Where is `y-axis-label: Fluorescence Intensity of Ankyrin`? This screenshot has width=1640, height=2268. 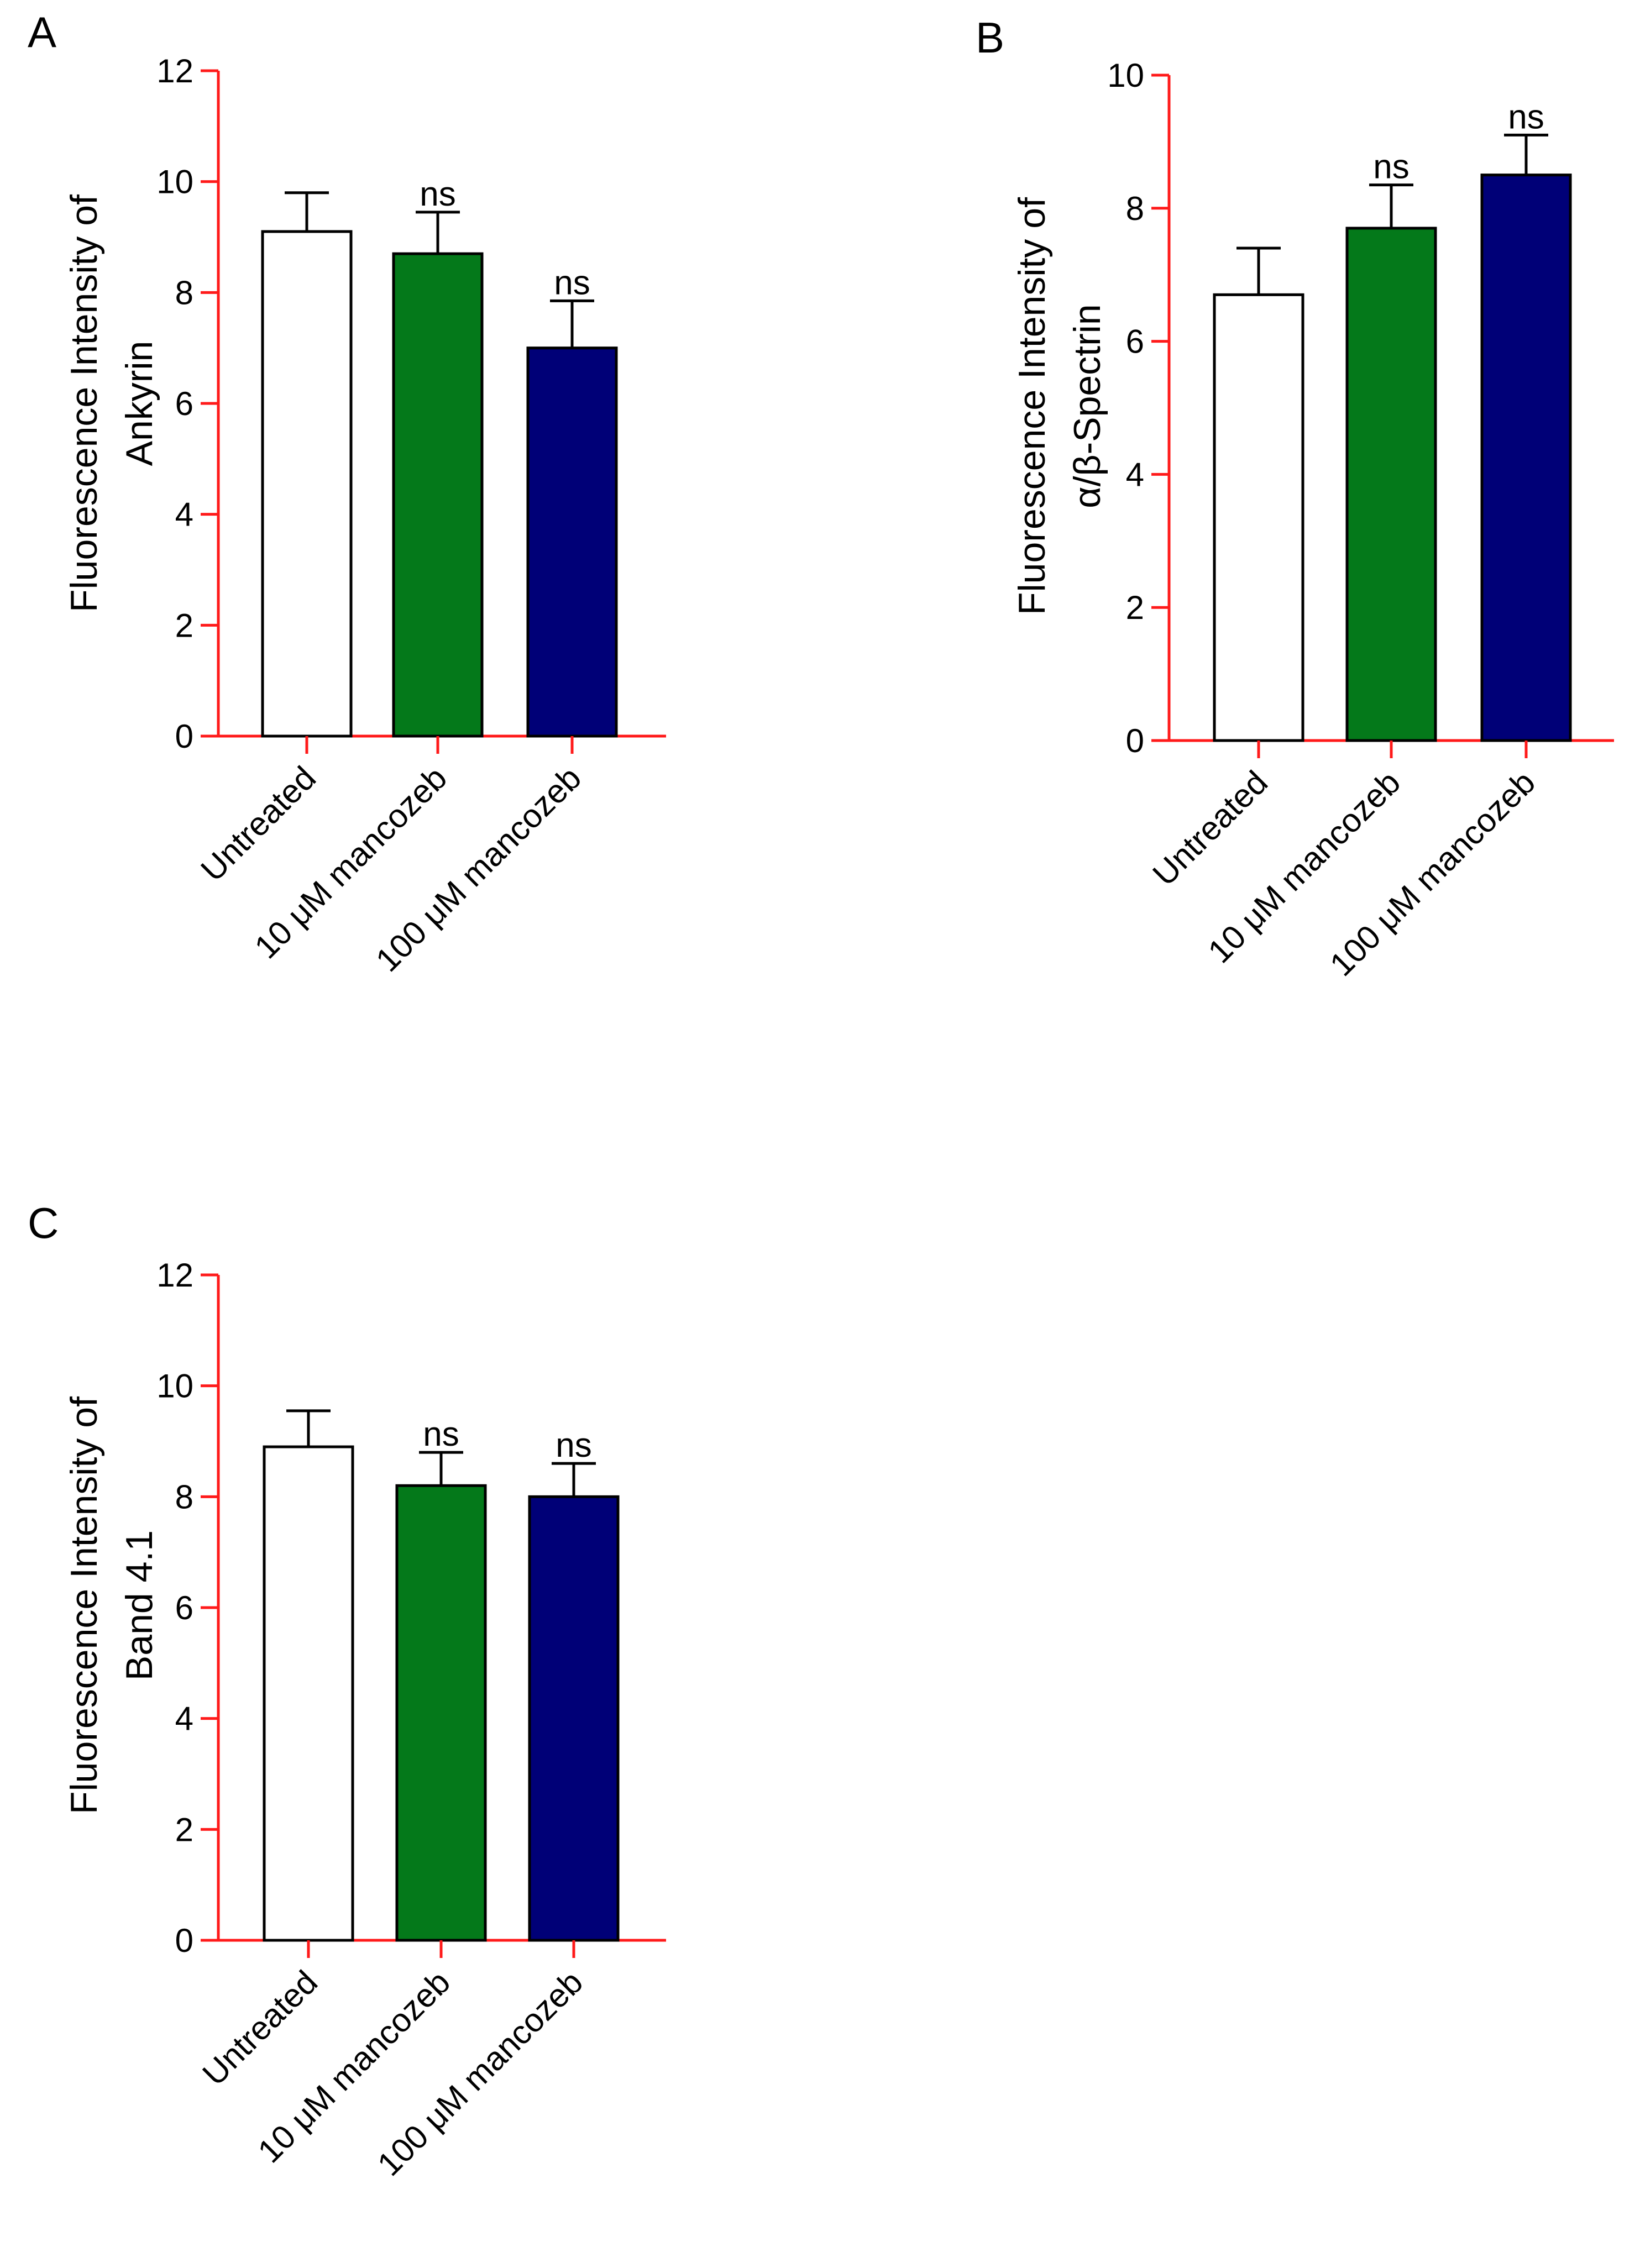
y-axis-label: Fluorescence Intensity of Ankyrin is located at coordinates (112, 403).